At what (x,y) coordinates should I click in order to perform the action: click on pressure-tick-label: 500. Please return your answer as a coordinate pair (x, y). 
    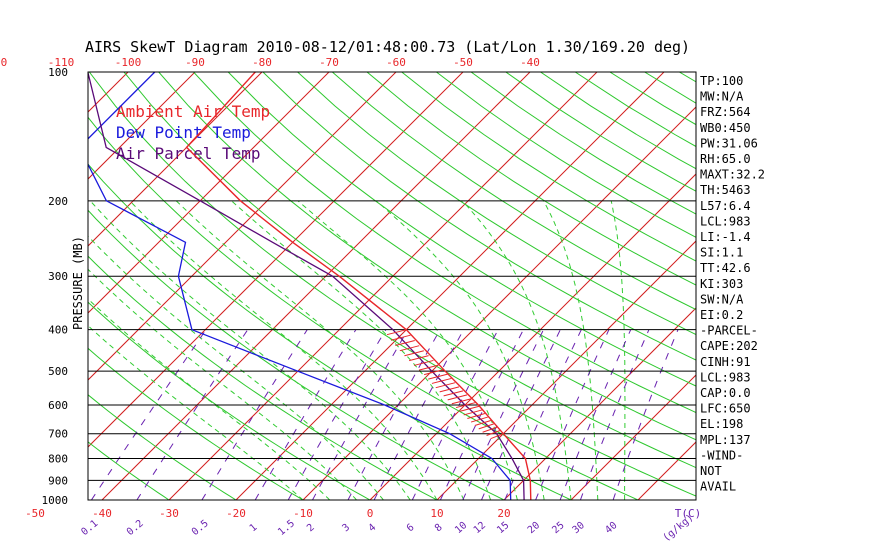
    Looking at the image, I should click on (58, 371).